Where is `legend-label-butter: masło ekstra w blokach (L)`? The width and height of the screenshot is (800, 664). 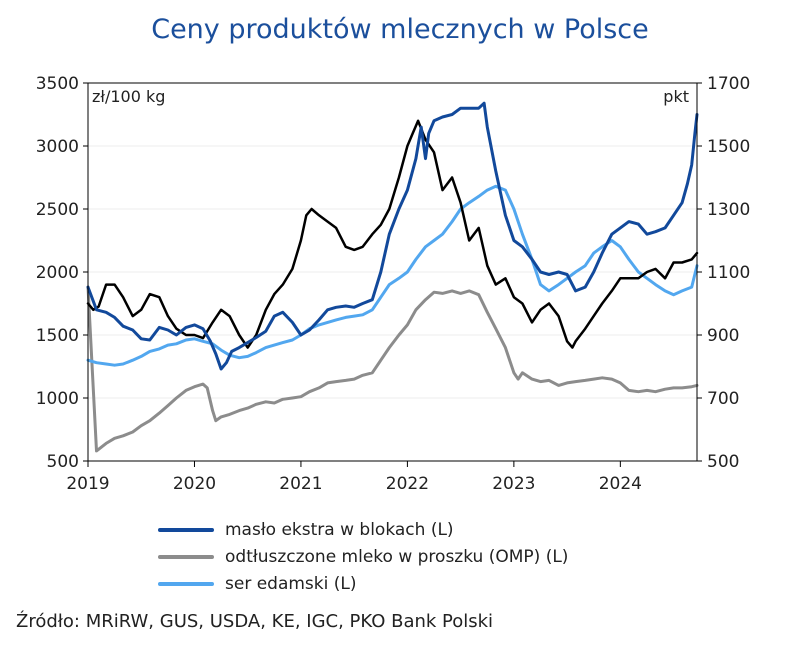
legend-label-butter: masło ekstra w blokach (L) is located at coordinates (339, 529).